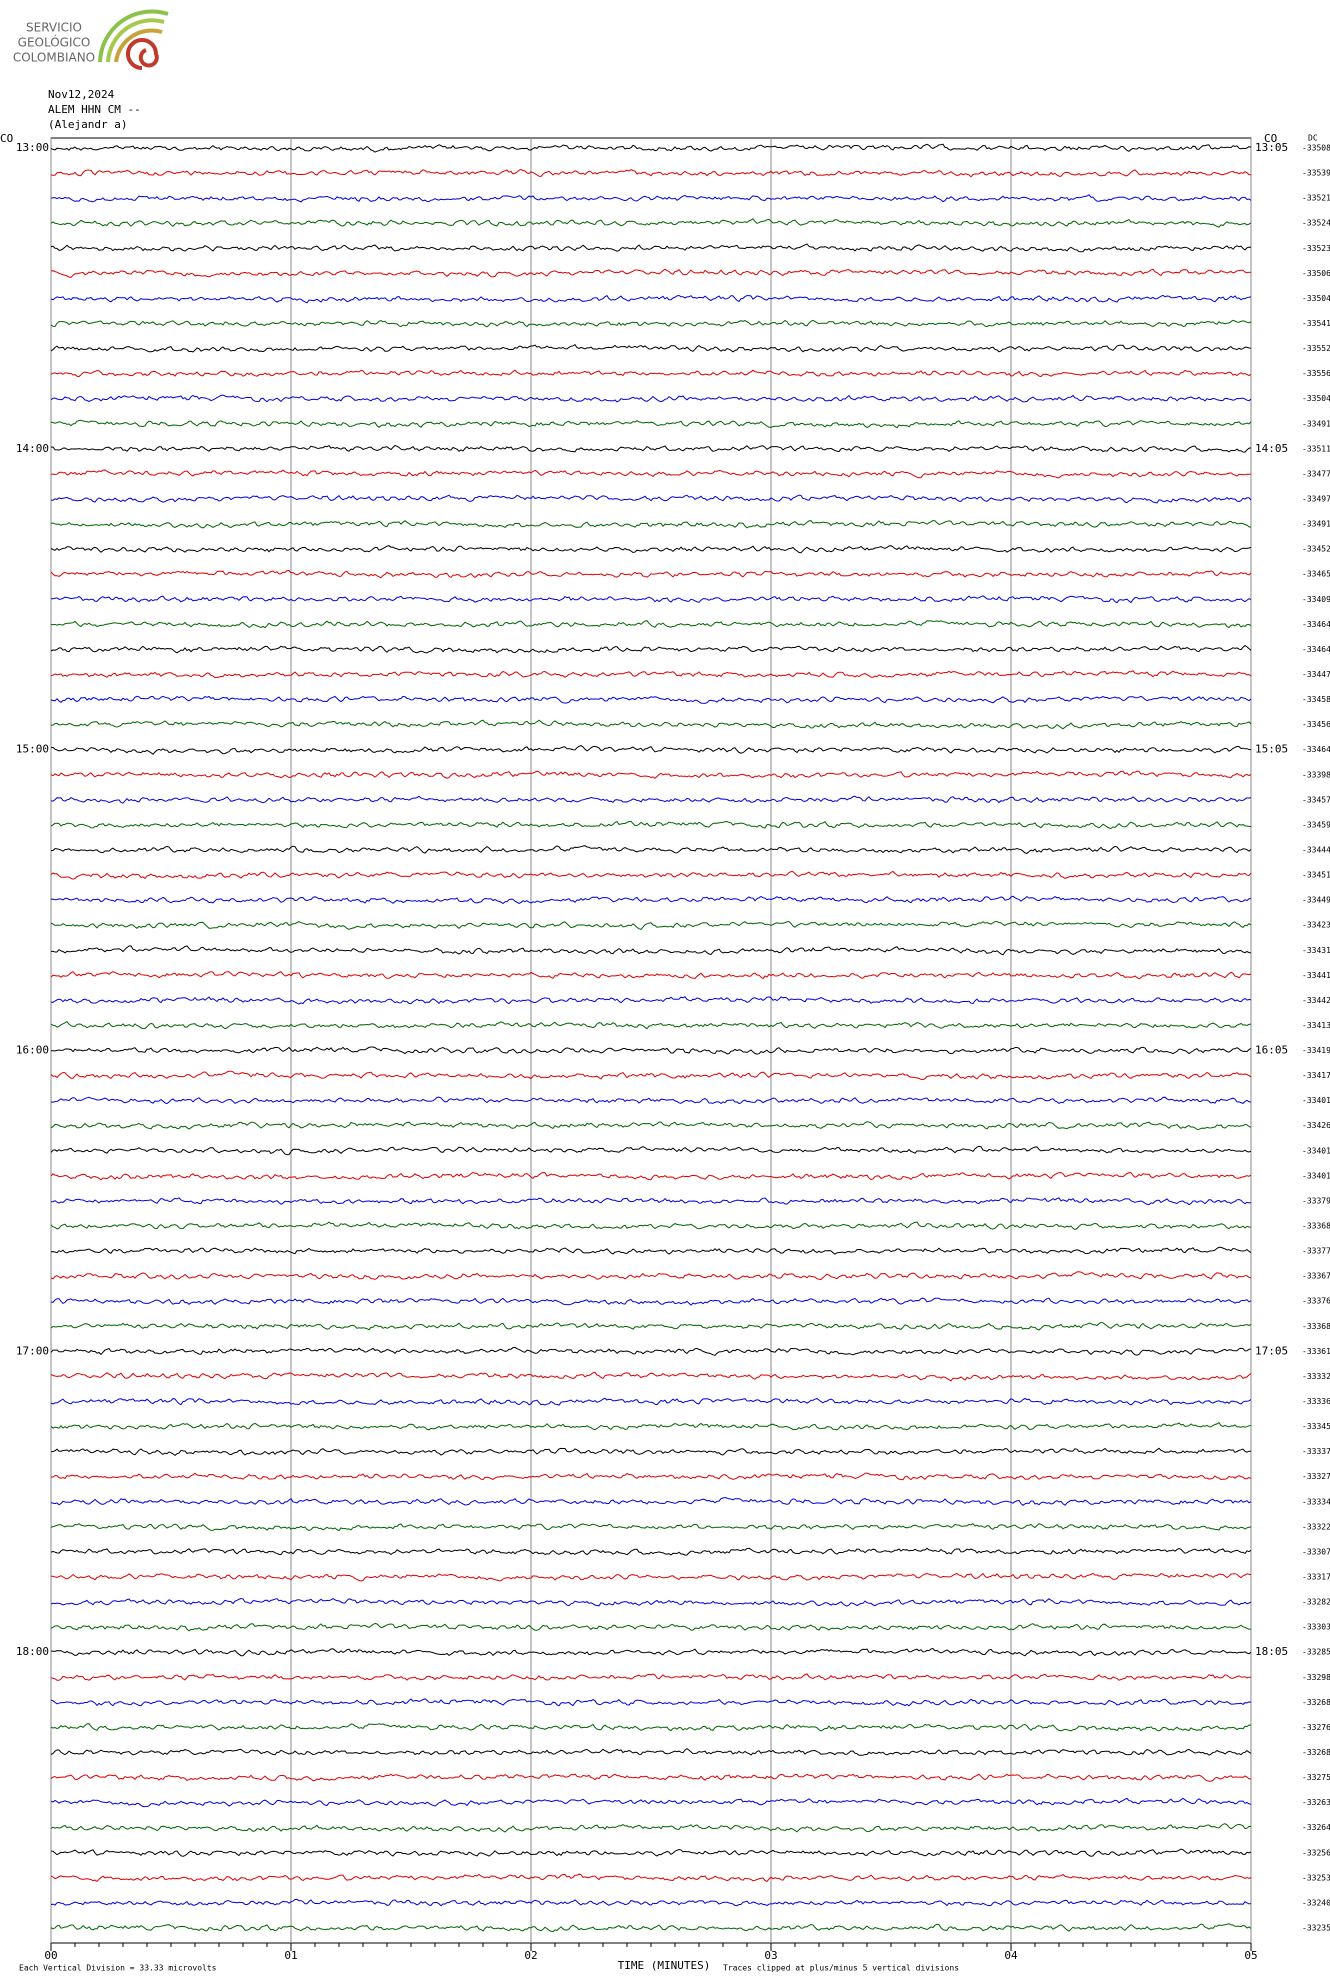  Describe the element at coordinates (1316, 1075) in the screenshot. I see `dc-offset: -33417` at that location.